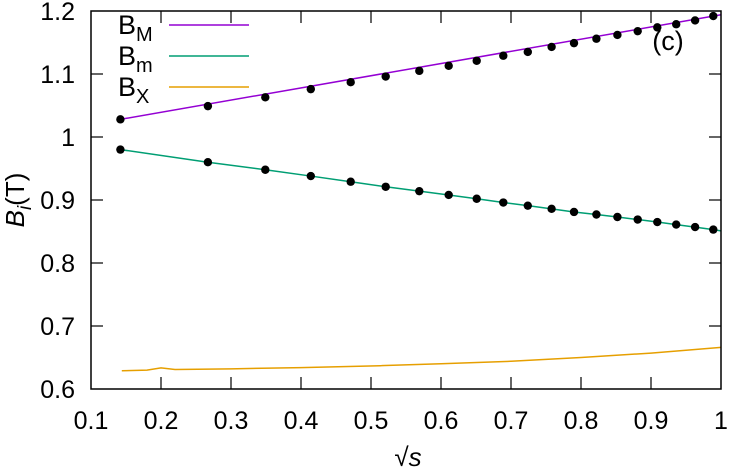 The image size is (747, 469). What do you see at coordinates (57, 13) in the screenshot?
I see `y-tick-label: 1.2` at bounding box center [57, 13].